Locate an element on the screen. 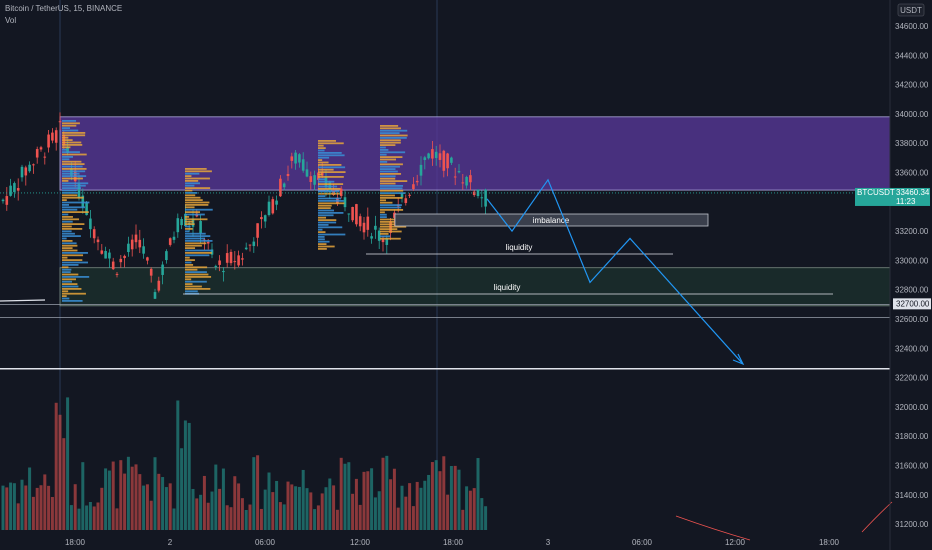 The width and height of the screenshot is (932, 550). price-axis-tick: 31800.00 is located at coordinates (912, 436).